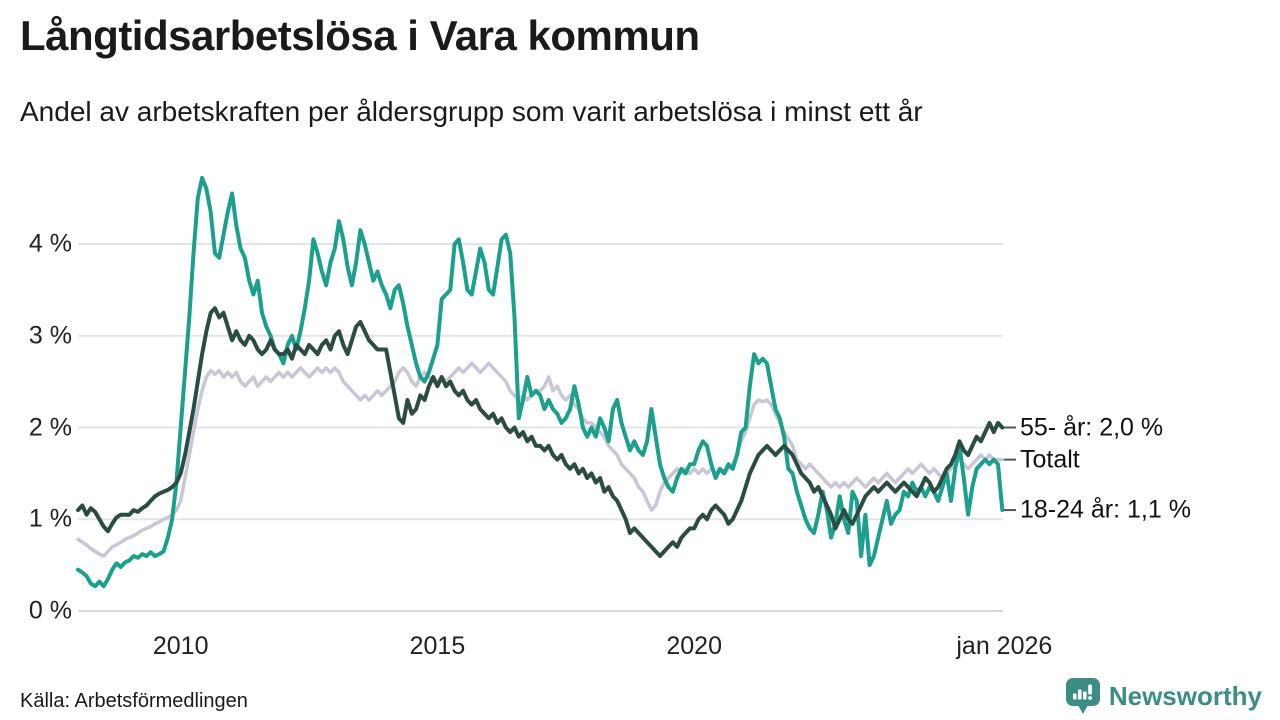  I want to click on page-title: Långtidsarbetslösa i Vara kommun, so click(360, 35).